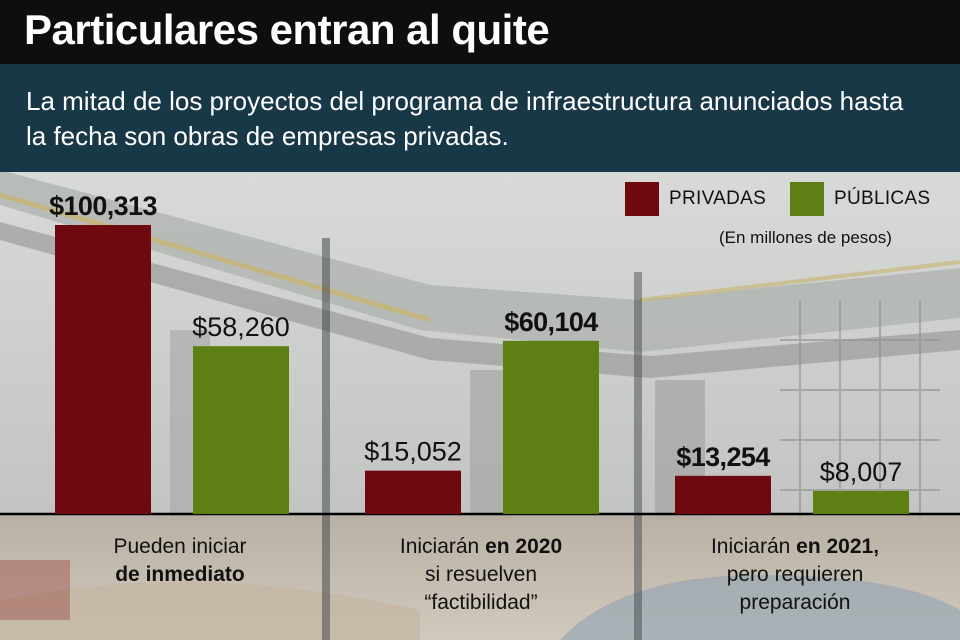  I want to click on legend-item-publicas: PÚBLICAS, so click(860, 199).